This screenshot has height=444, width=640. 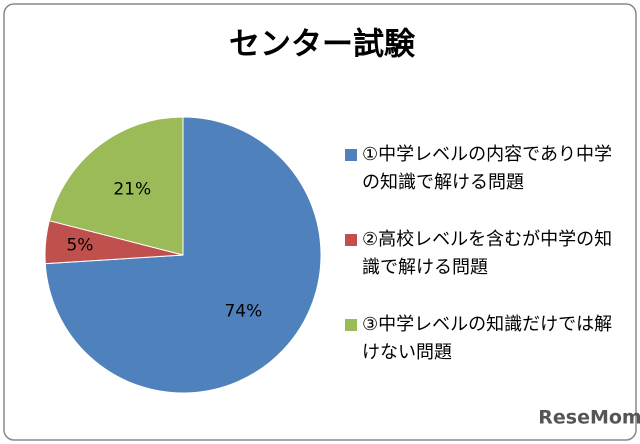 I want to click on pie-slice, so click(x=116, y=186).